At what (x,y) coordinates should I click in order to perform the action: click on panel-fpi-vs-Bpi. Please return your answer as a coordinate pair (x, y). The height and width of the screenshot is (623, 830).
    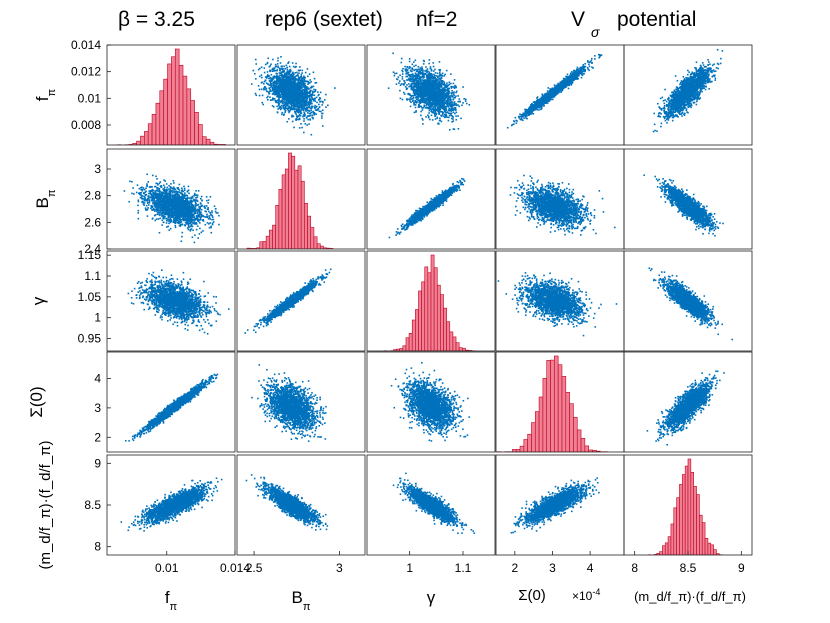
    Looking at the image, I should click on (301, 95).